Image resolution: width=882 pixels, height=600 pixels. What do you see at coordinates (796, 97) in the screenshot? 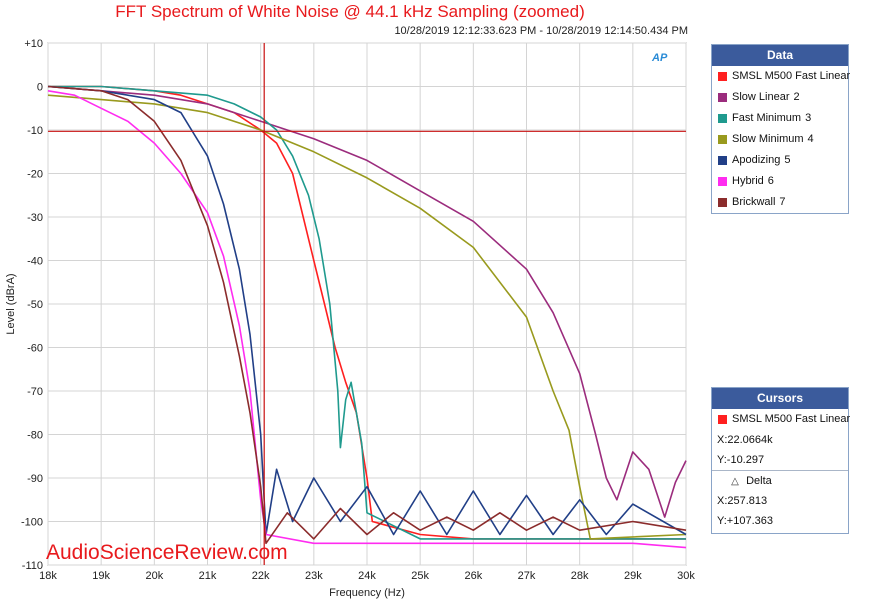
I see `legend-number: 2` at bounding box center [796, 97].